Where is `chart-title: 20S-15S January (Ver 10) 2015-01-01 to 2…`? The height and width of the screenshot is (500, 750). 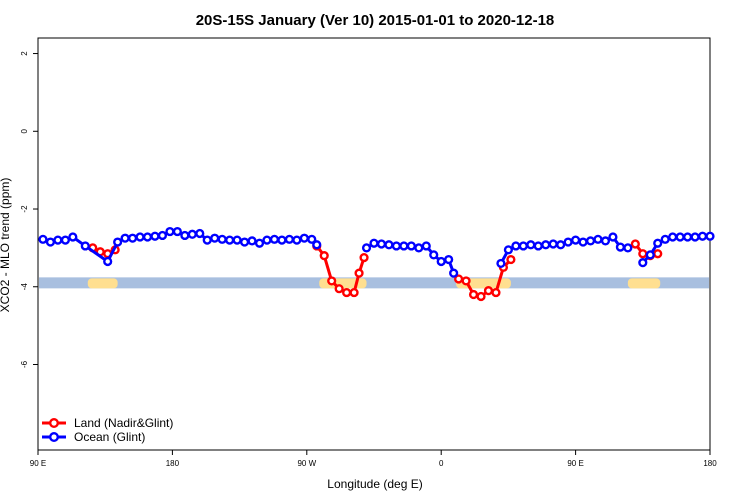 chart-title: 20S-15S January (Ver 10) 2015-01-01 to 2… is located at coordinates (375, 20).